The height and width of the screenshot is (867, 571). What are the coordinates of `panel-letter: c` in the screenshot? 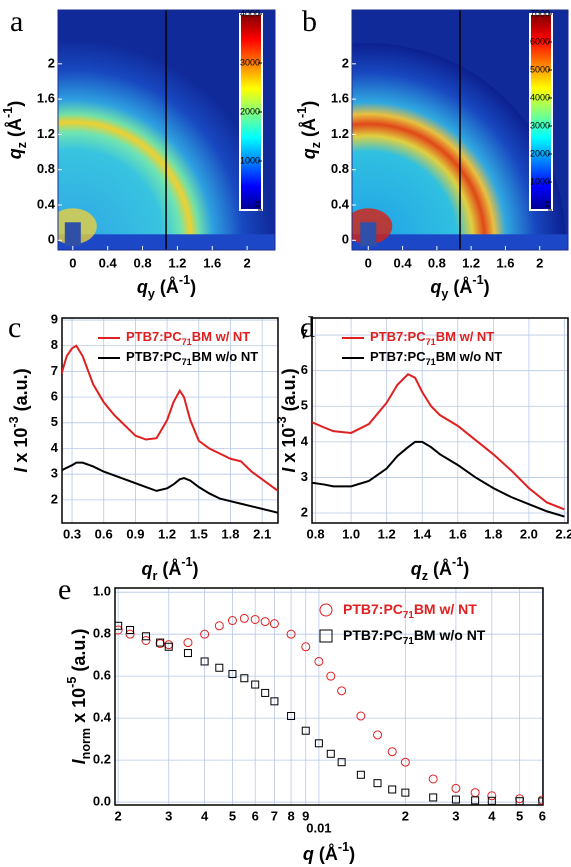 It's located at (14, 327).